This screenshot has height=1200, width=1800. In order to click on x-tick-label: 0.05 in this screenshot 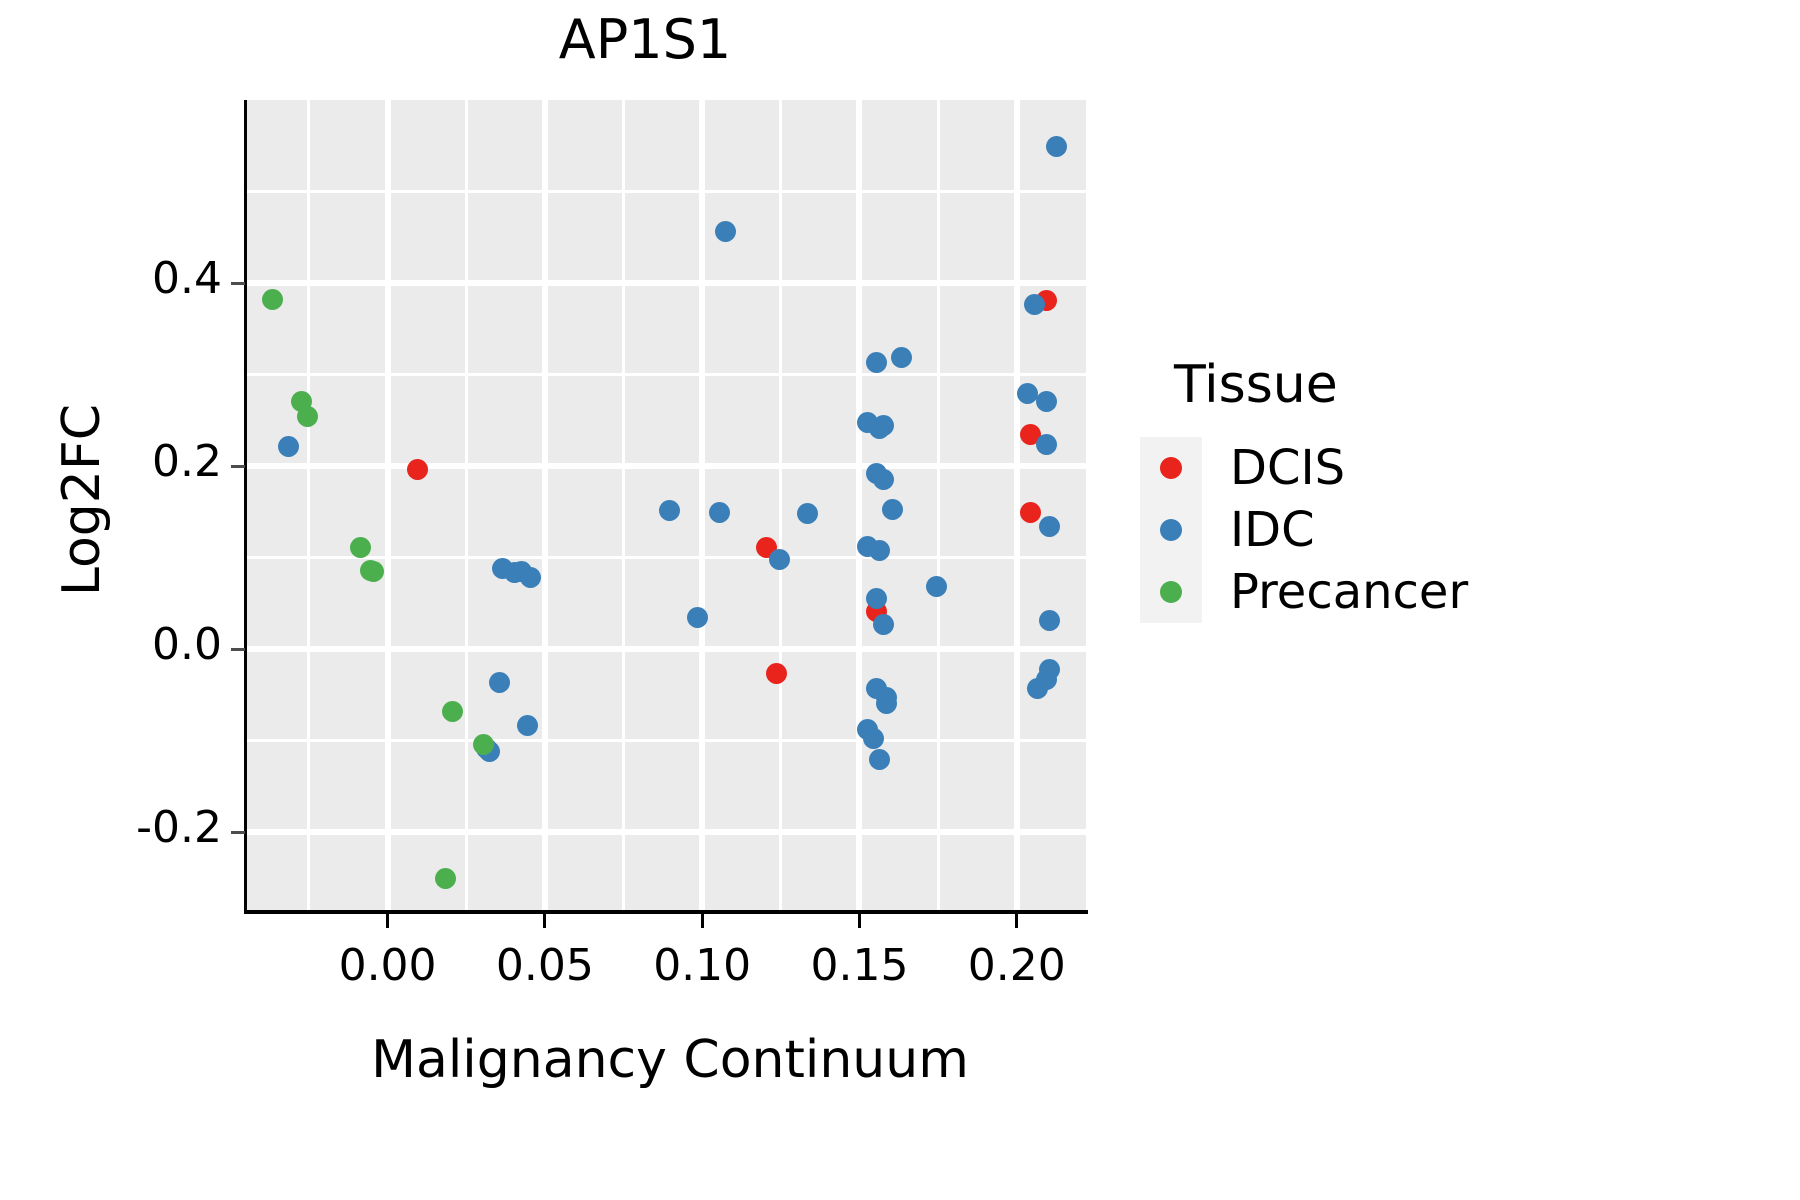, I will do `click(544, 965)`.